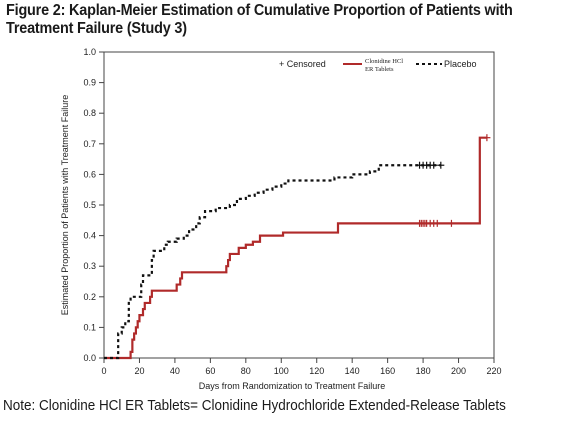 The height and width of the screenshot is (430, 583). Describe the element at coordinates (460, 64) in the screenshot. I see `legend-placebo-label: Placebo` at that location.